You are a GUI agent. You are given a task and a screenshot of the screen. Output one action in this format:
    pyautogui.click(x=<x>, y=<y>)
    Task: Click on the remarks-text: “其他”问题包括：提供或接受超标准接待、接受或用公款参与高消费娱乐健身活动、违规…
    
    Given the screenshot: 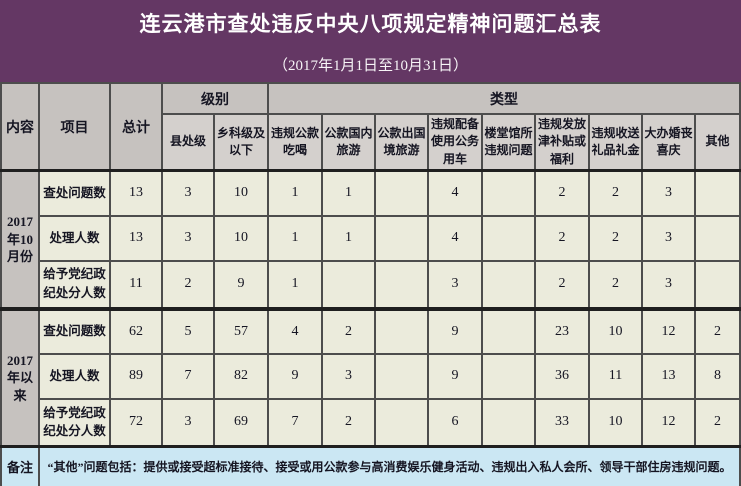 What is the action you would take?
    pyautogui.click(x=389, y=465)
    